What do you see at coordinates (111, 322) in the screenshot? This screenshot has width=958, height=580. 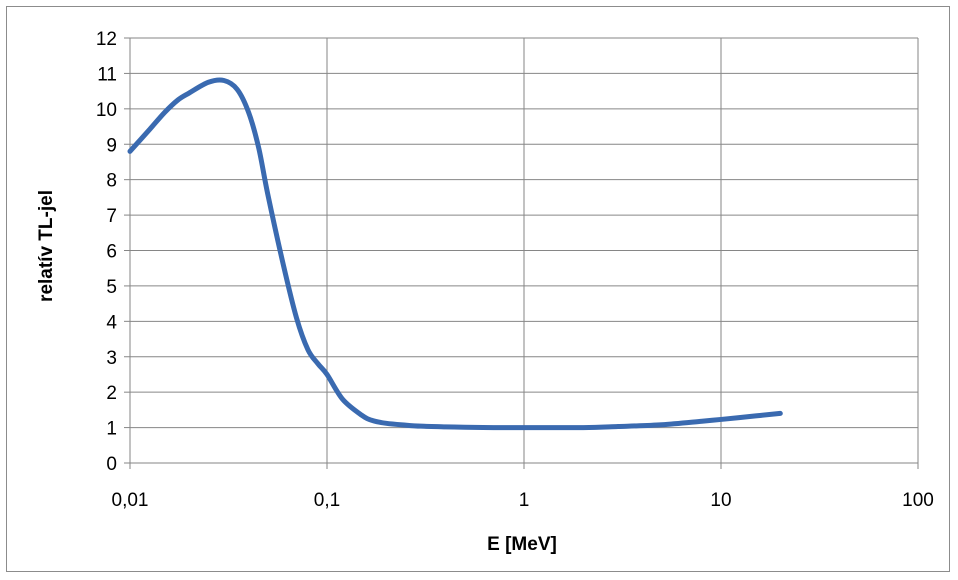 I see `y-tick-label: 4` at bounding box center [111, 322].